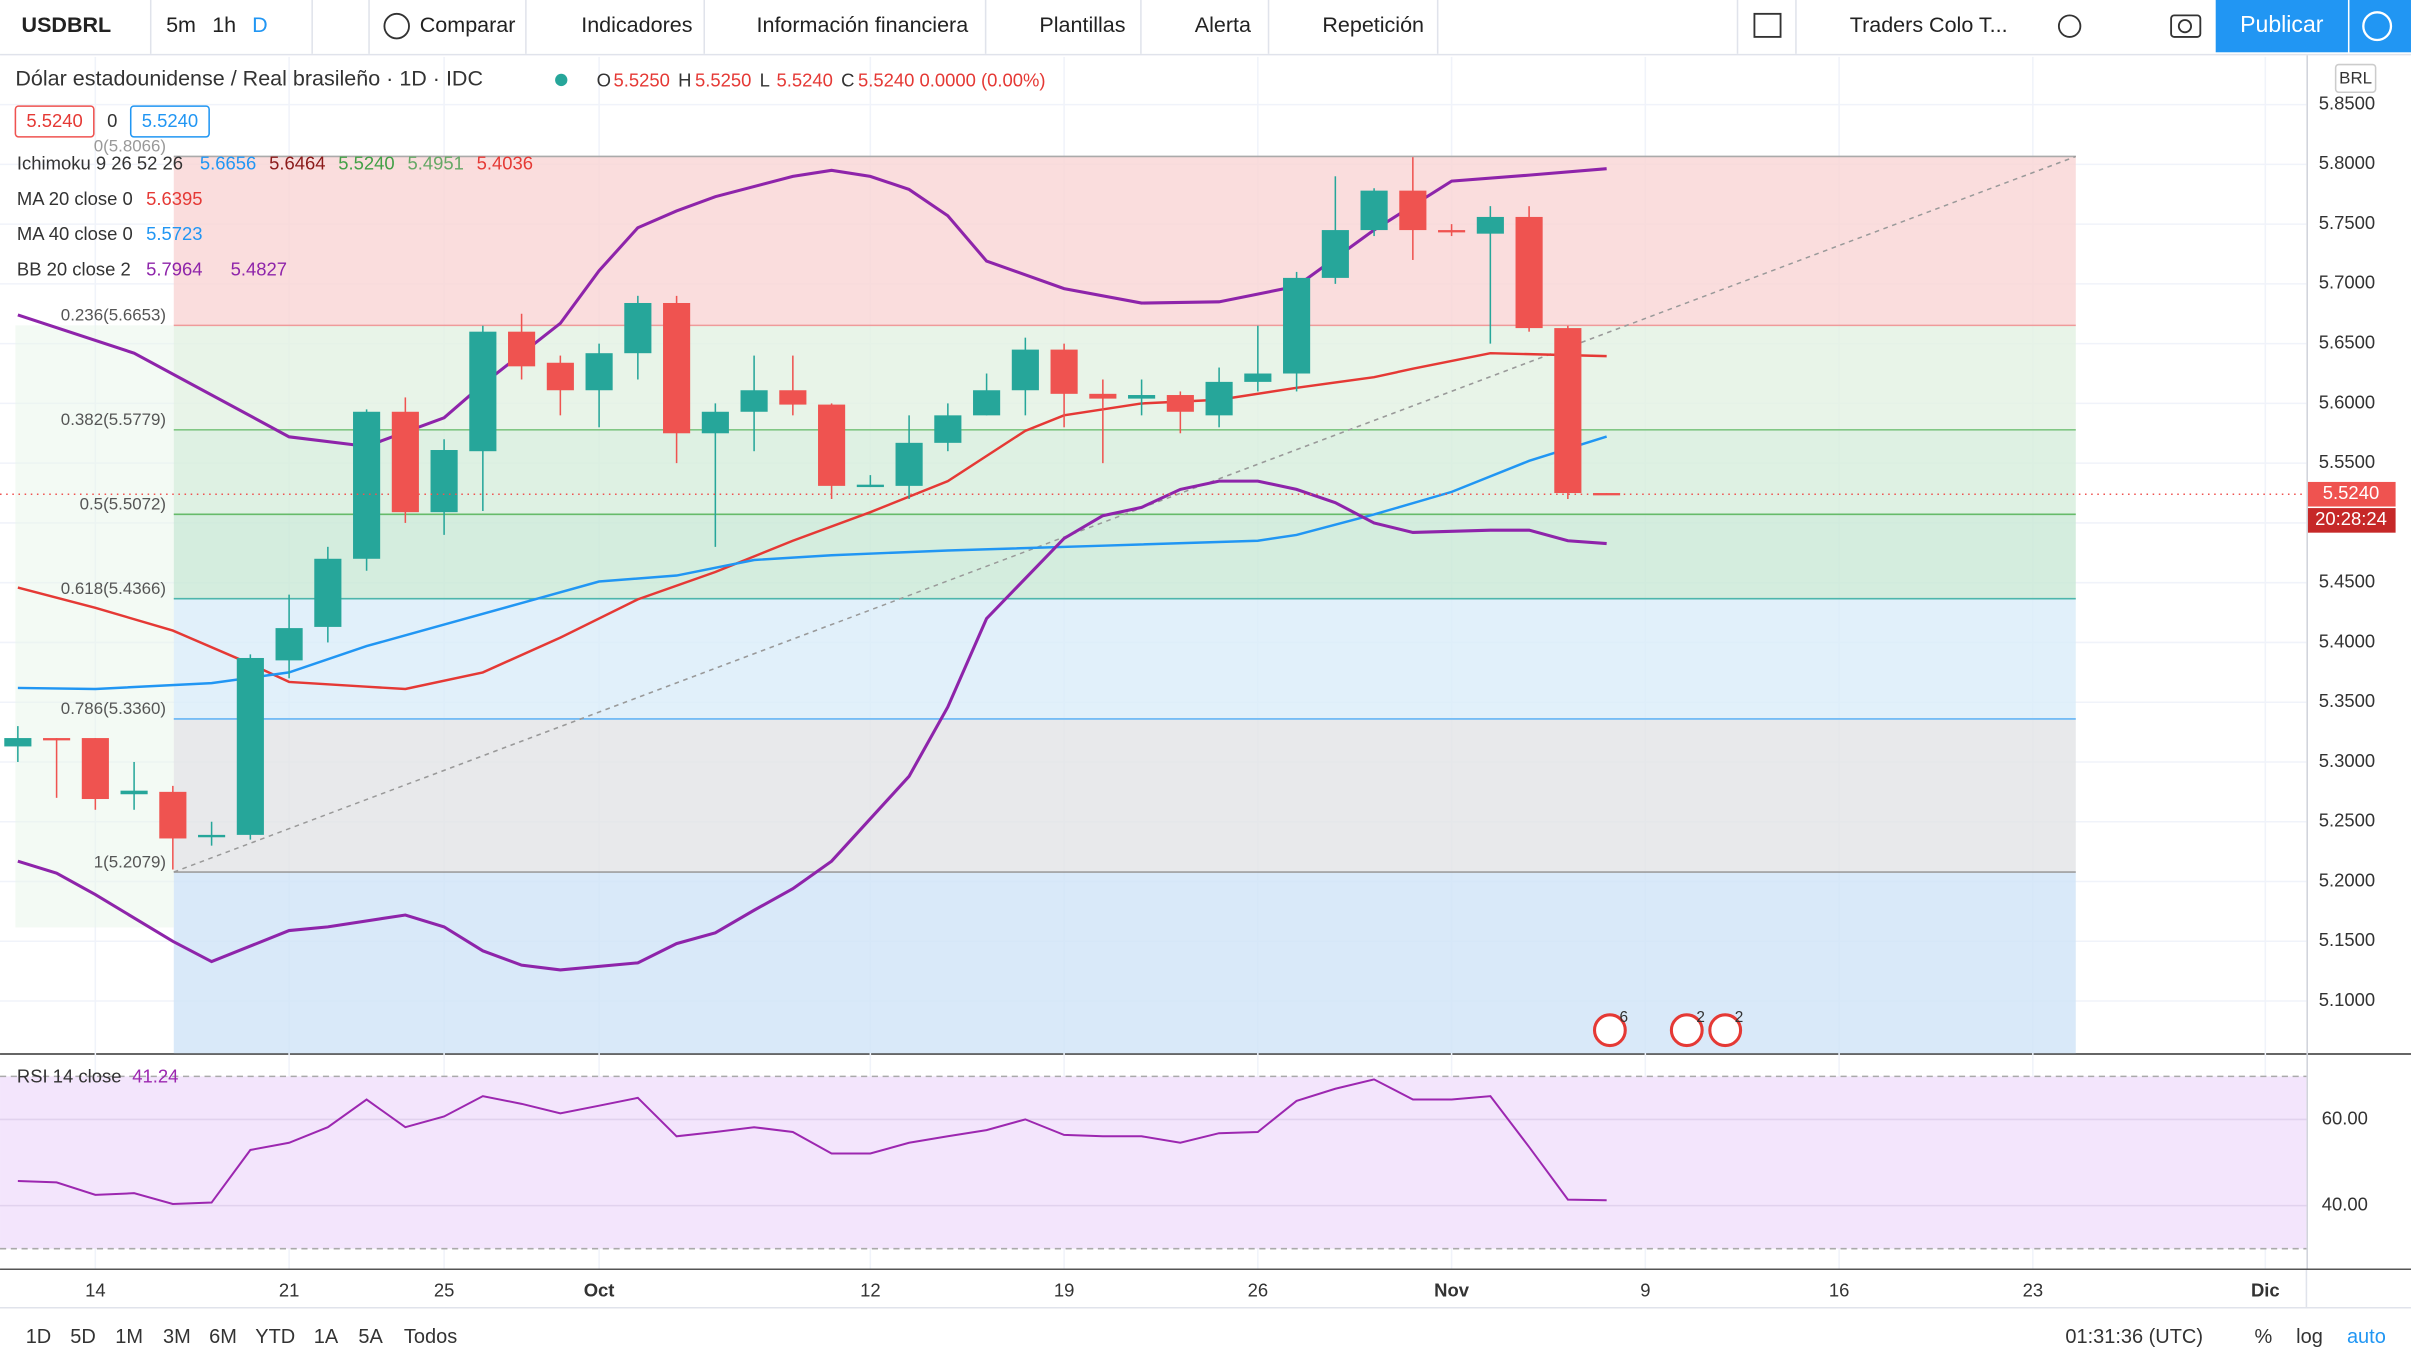 The width and height of the screenshot is (2411, 1370). Describe the element at coordinates (604, 79) in the screenshot. I see `ohlc-key: O` at that location.